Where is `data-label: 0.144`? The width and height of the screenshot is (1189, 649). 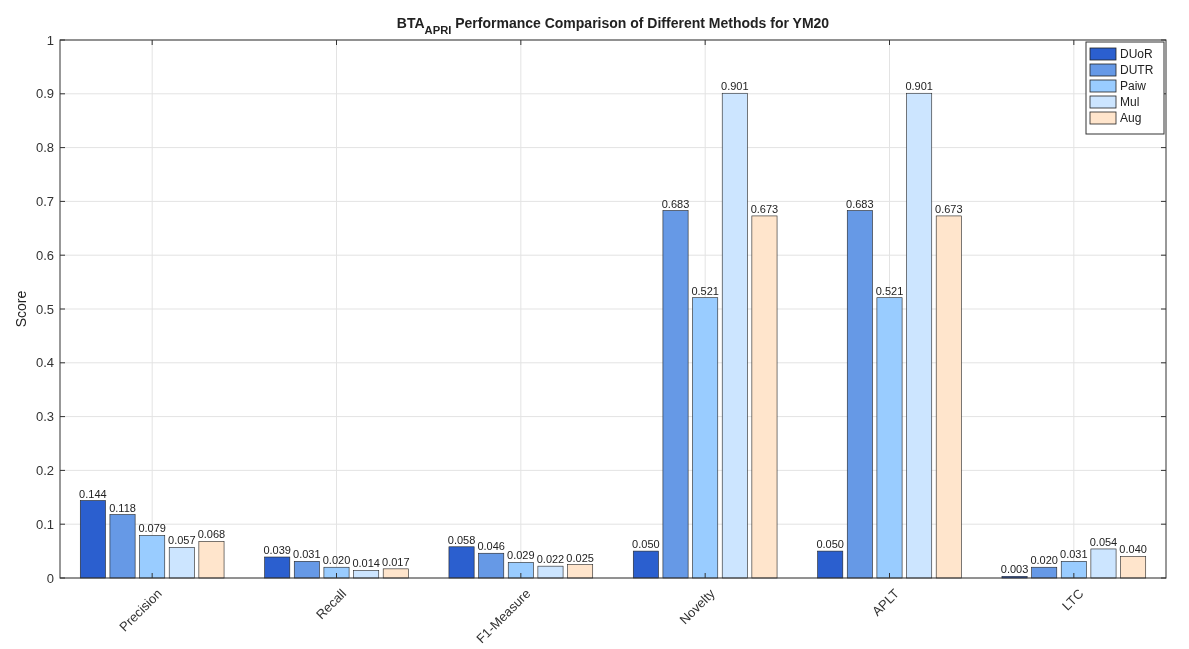 data-label: 0.144 is located at coordinates (93, 493).